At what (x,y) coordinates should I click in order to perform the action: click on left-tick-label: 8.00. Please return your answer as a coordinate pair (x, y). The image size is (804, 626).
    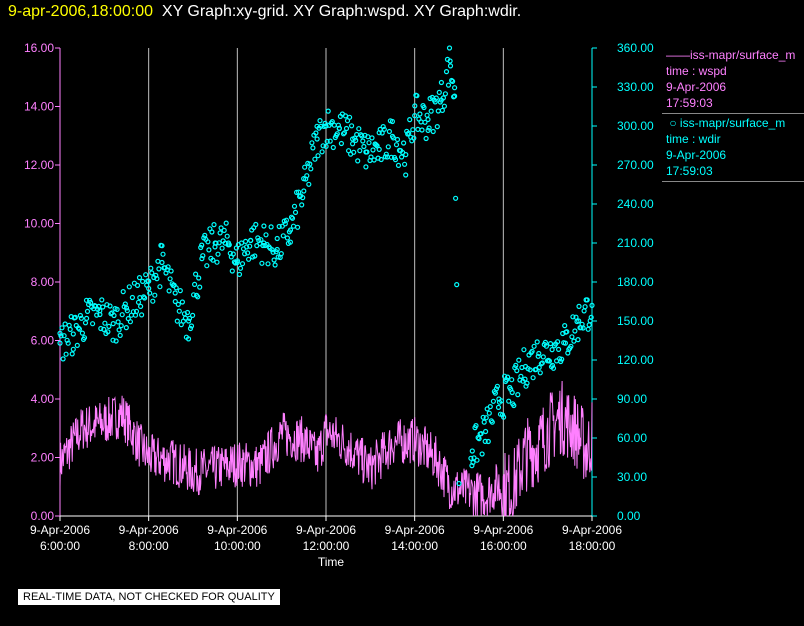
    Looking at the image, I should click on (43, 282).